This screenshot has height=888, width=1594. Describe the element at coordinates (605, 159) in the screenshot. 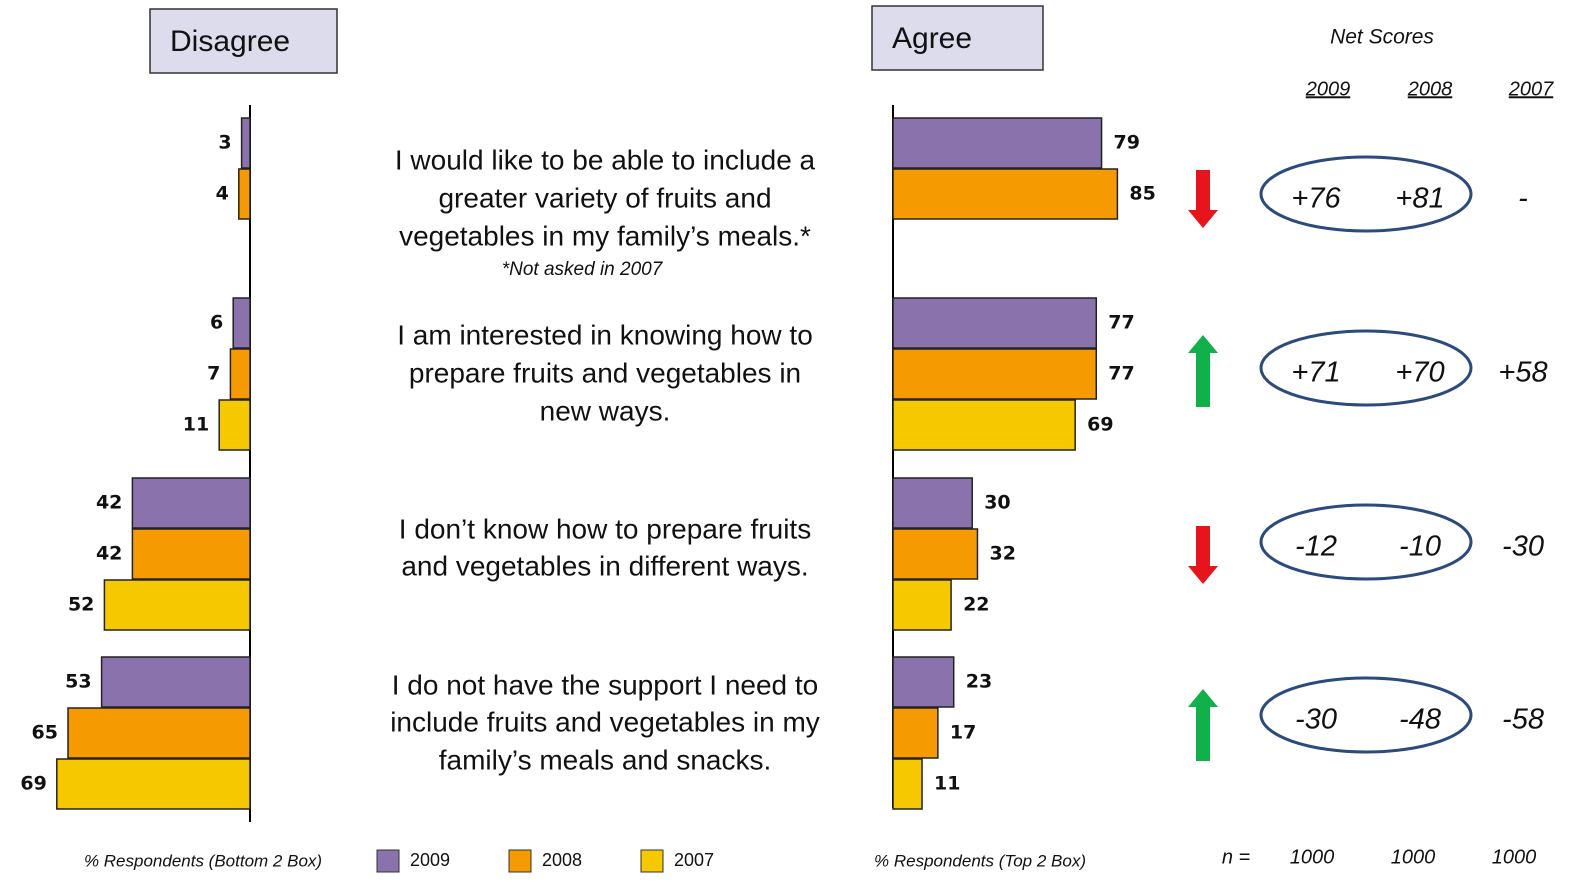

I see `statement-line: I would like to be able to include a` at that location.